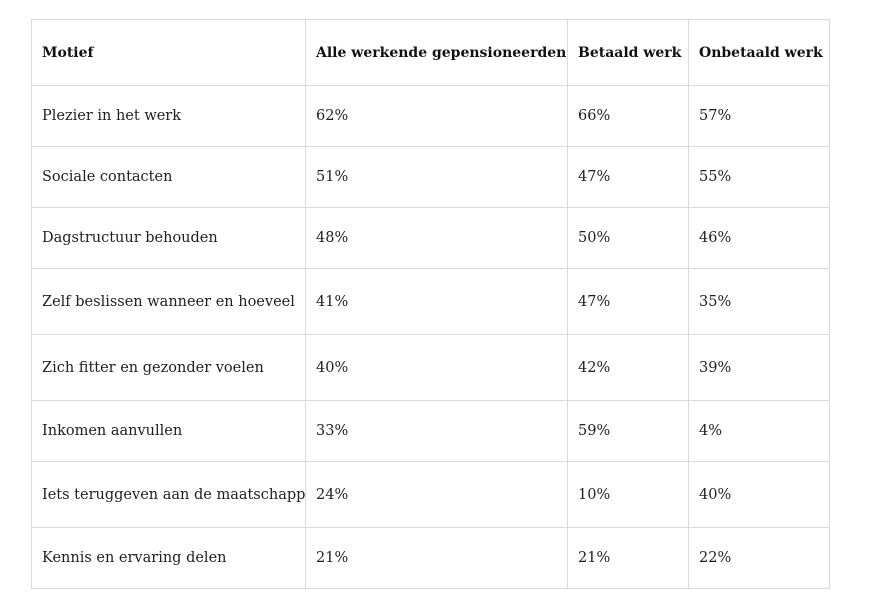 The image size is (877, 609). What do you see at coordinates (436, 494) in the screenshot?
I see `alle-cell: 24%` at bounding box center [436, 494].